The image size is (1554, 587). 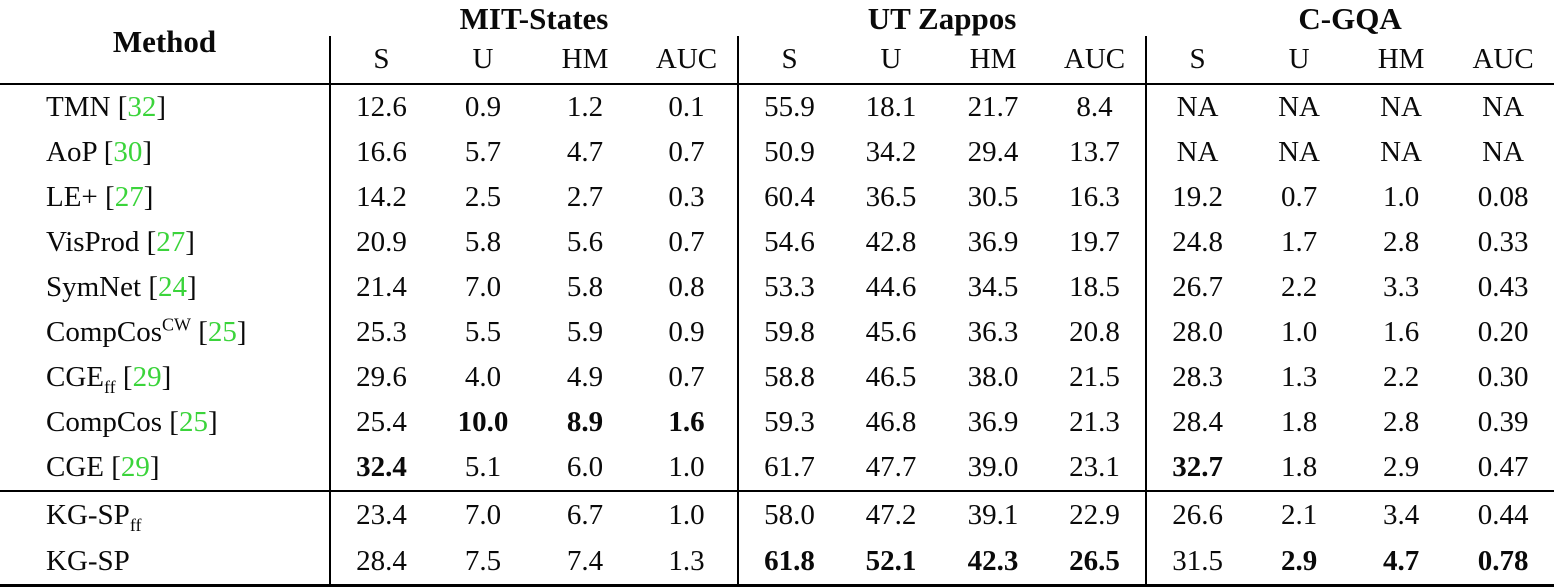 What do you see at coordinates (585, 287) in the screenshot?
I see `value-cell: 5.8` at bounding box center [585, 287].